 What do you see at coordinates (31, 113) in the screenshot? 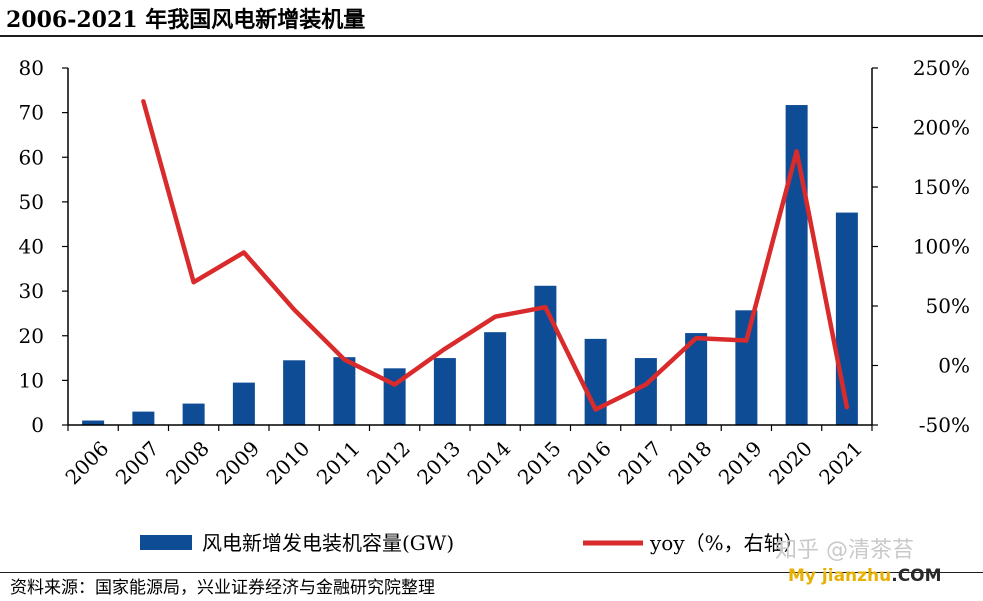
I see `y-left-tick-label: 70` at bounding box center [31, 113].